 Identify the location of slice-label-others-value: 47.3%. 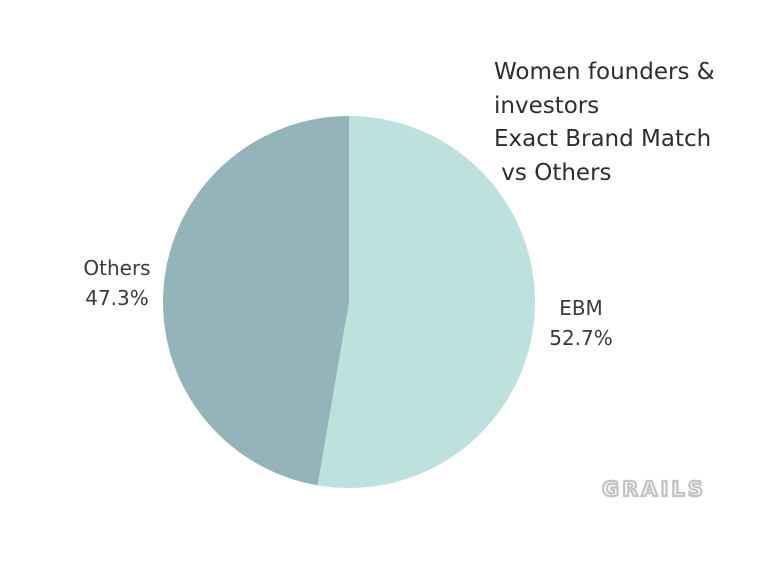
(117, 298).